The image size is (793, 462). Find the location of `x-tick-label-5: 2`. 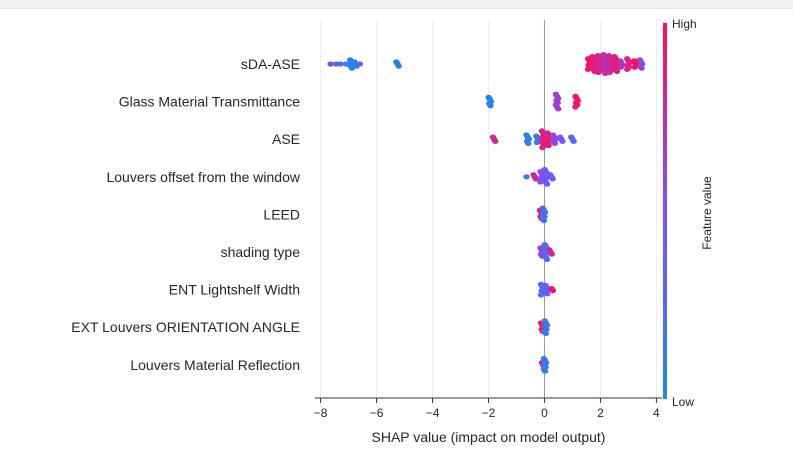

x-tick-label-5: 2 is located at coordinates (600, 413).